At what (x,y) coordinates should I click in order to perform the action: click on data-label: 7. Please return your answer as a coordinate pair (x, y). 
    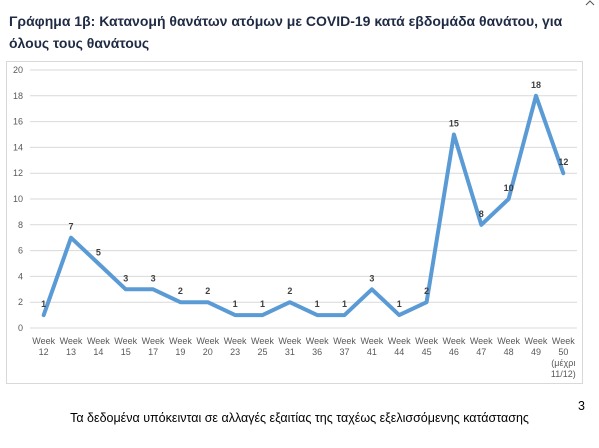
    Looking at the image, I should click on (71, 227).